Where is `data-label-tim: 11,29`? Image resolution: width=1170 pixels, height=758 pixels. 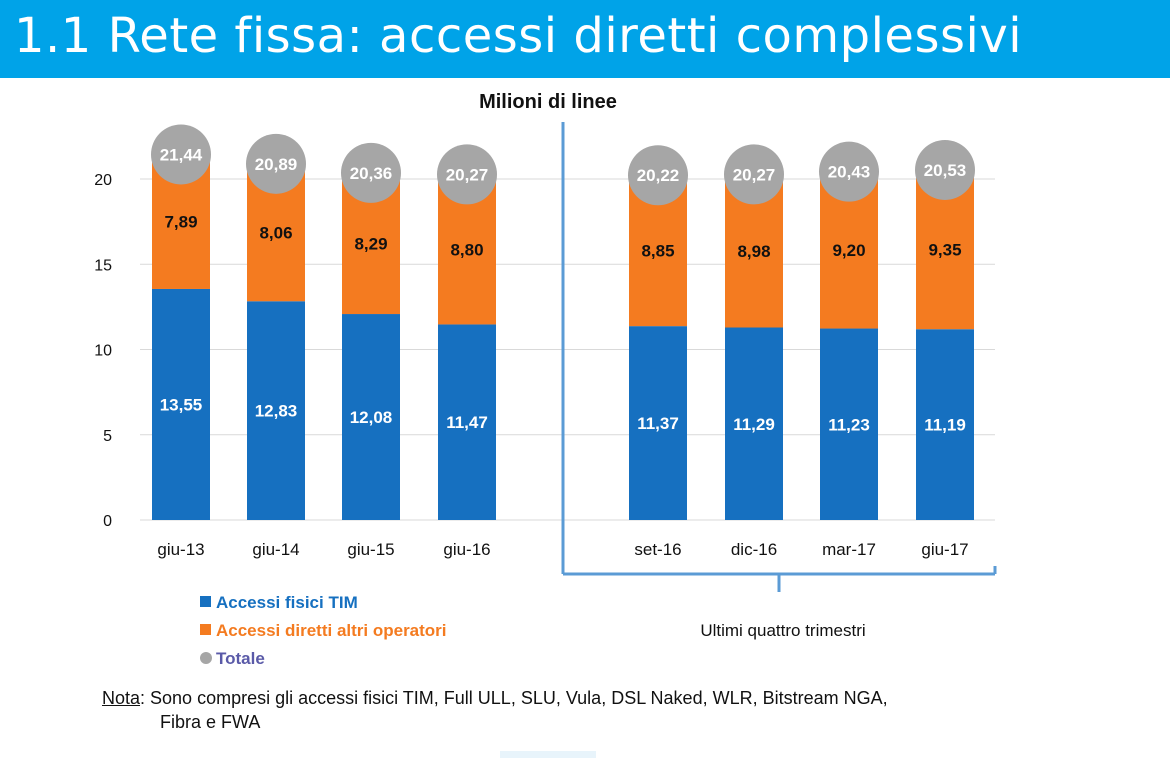 data-label-tim: 11,29 is located at coordinates (754, 424).